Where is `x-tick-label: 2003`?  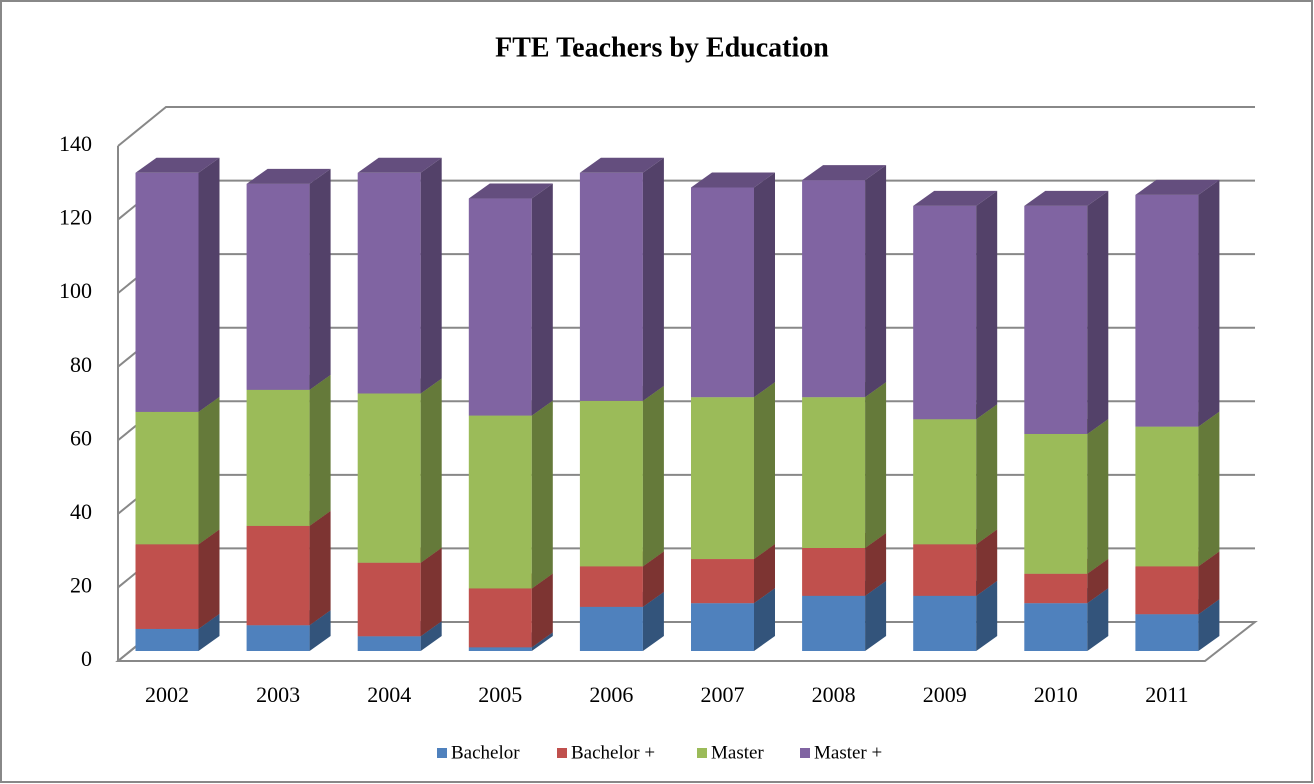 x-tick-label: 2003 is located at coordinates (278, 694).